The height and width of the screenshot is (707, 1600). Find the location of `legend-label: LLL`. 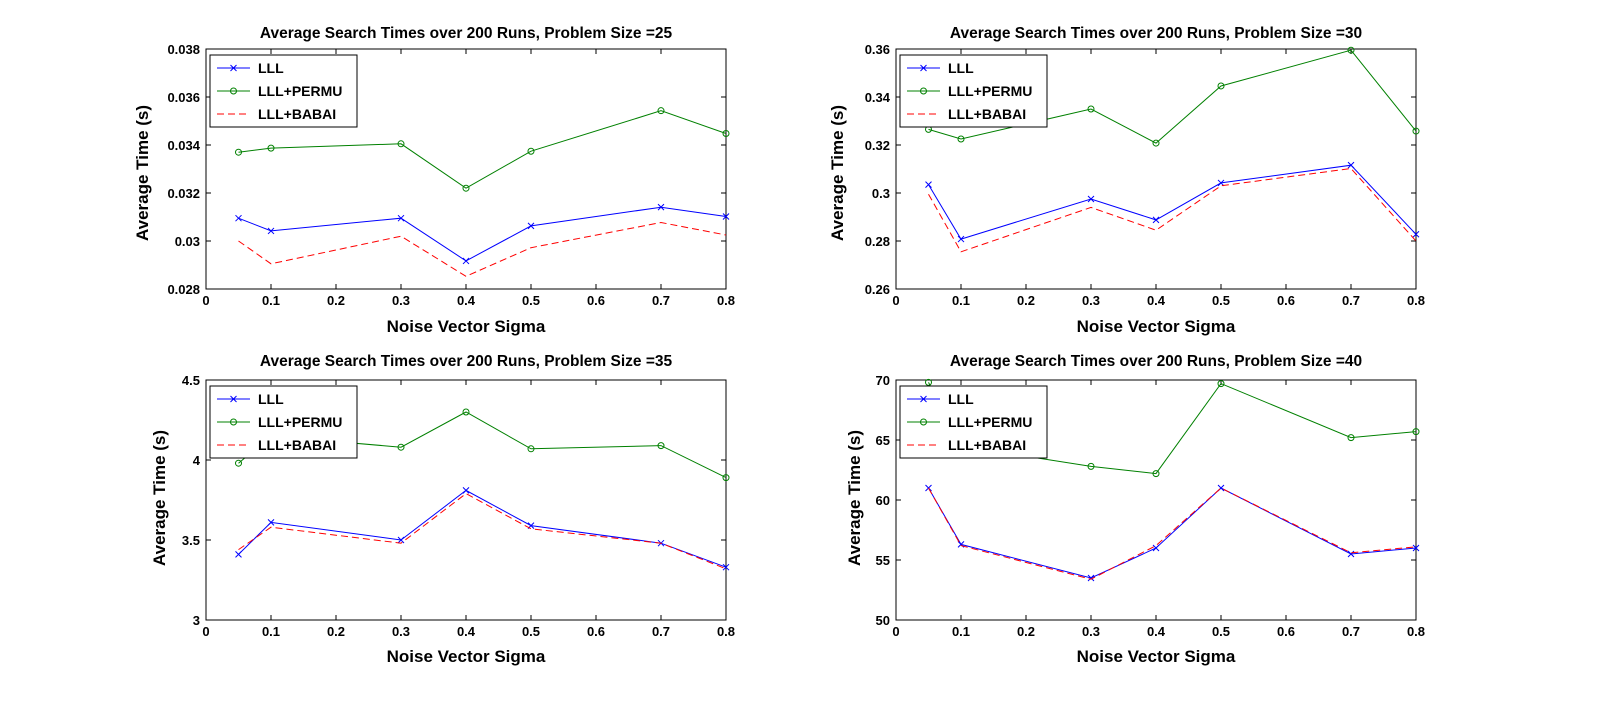

legend-label: LLL is located at coordinates (961, 68).